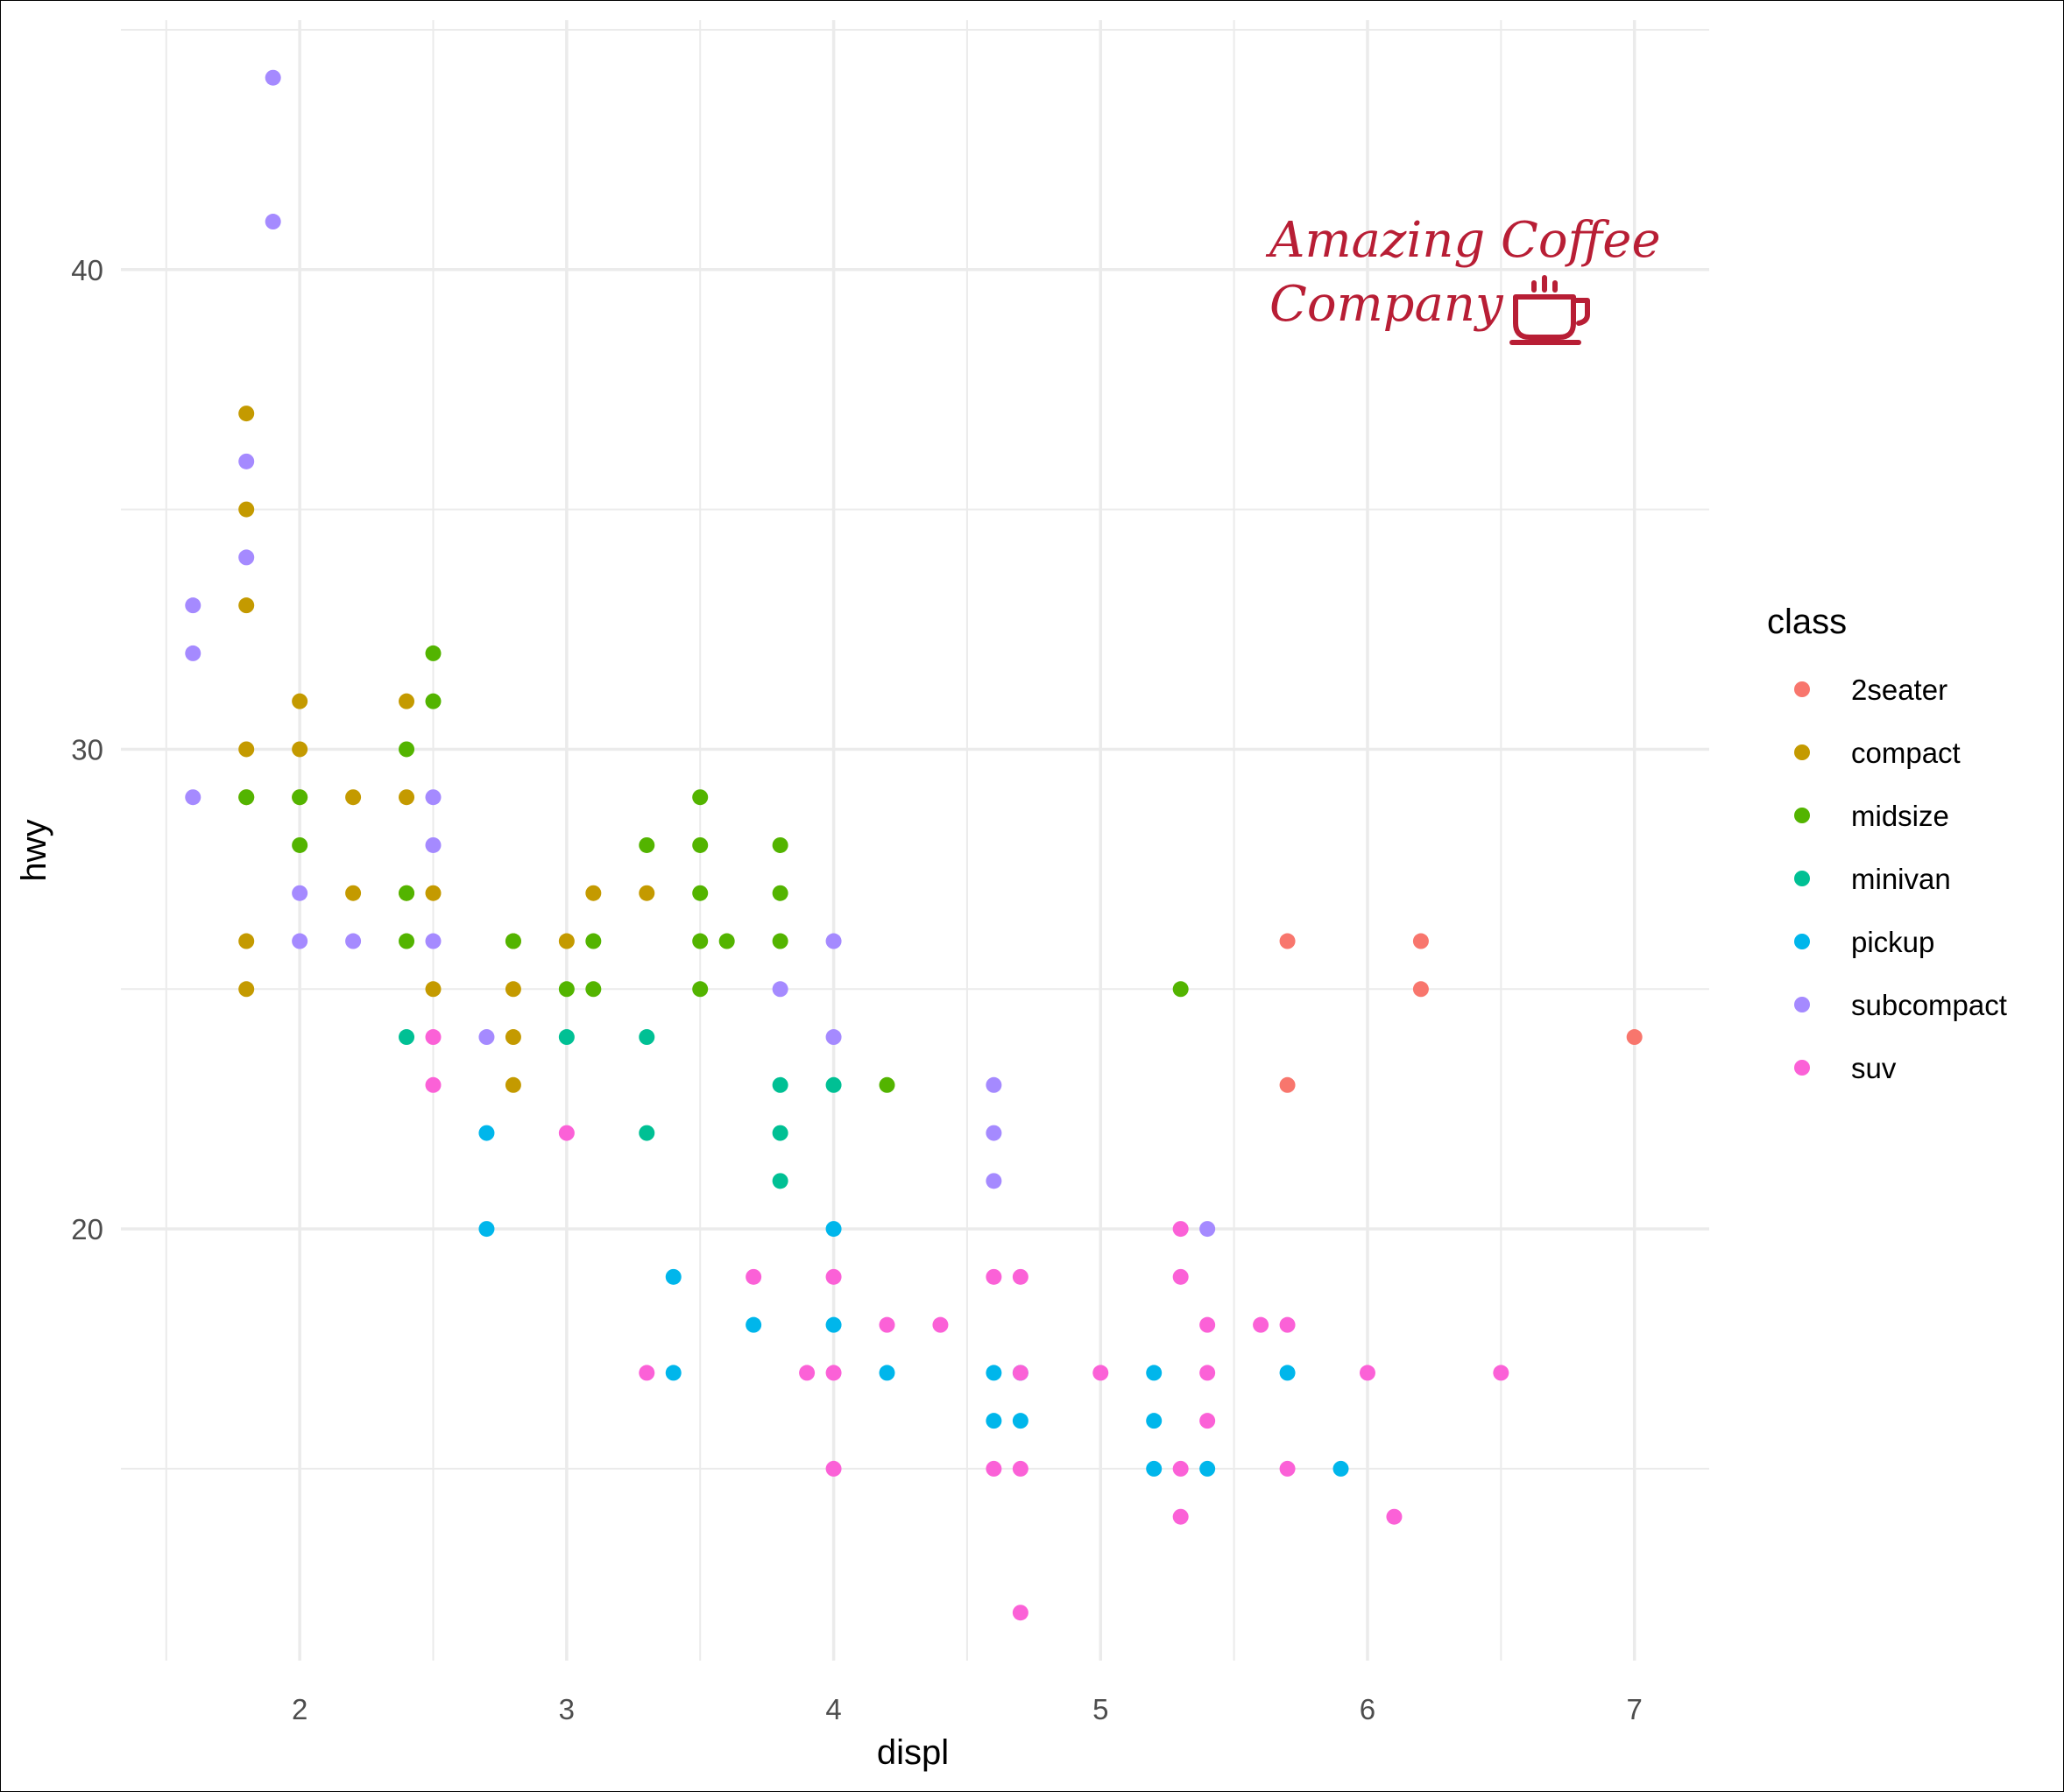 This screenshot has height=1792, width=2064. Describe the element at coordinates (1900, 816) in the screenshot. I see `legend-label-midsize: midsize` at that location.